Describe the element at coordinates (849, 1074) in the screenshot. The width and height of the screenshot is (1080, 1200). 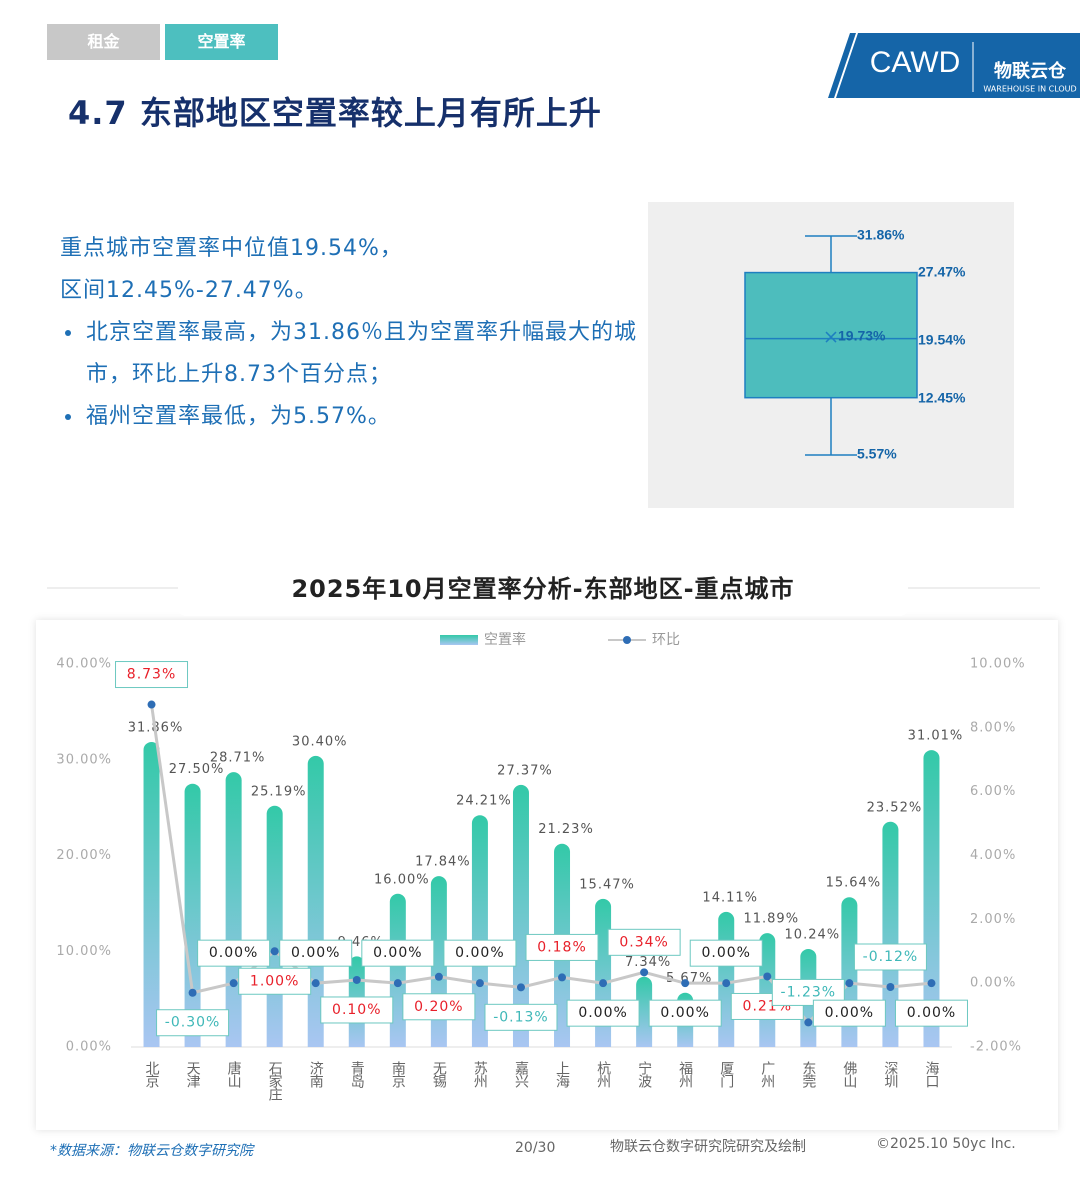
I see `x-tick-label: 佛山` at that location.